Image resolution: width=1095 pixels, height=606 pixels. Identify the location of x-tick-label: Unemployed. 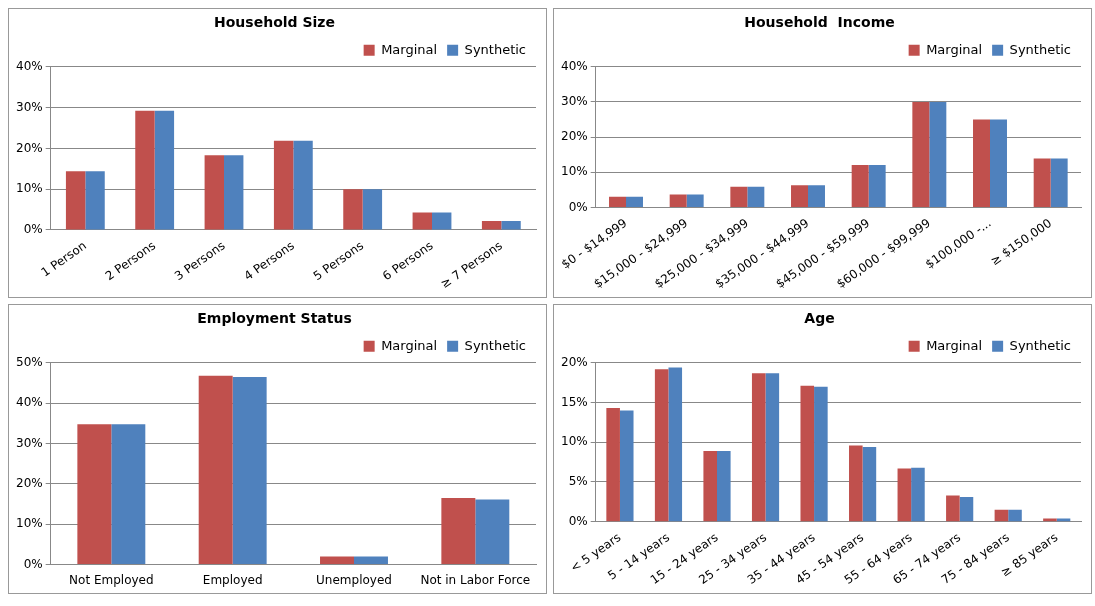
(354, 579).